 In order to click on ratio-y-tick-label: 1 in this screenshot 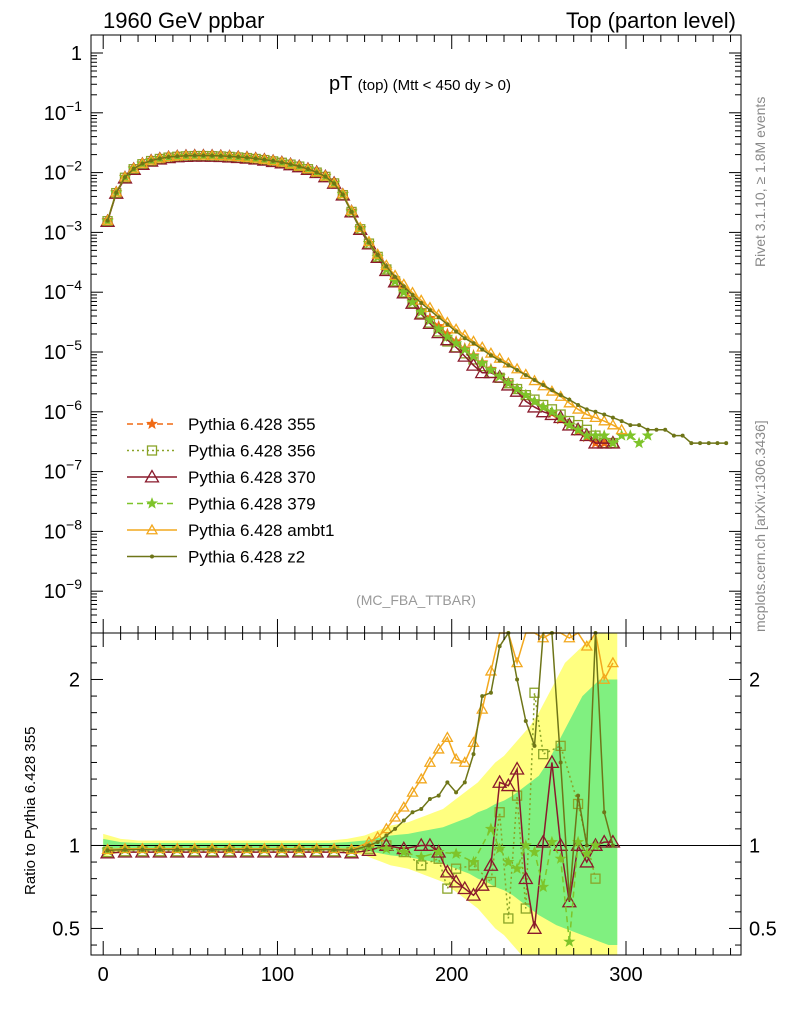, I will do `click(74, 846)`.